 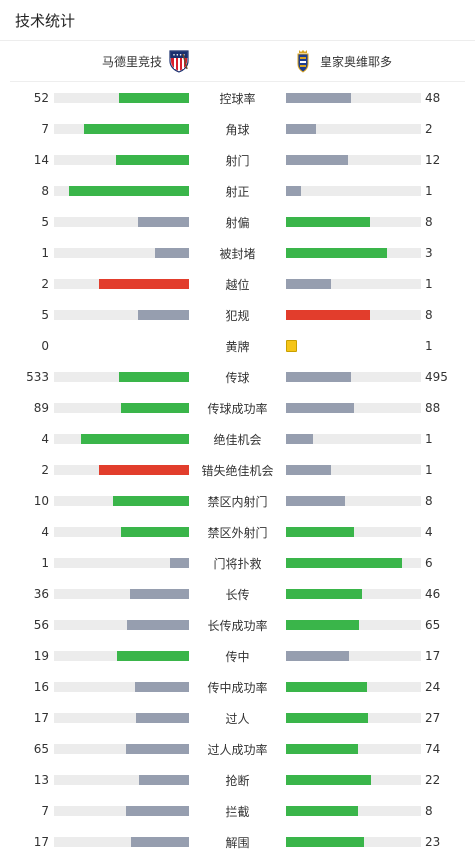 What do you see at coordinates (237, 316) in the screenshot?
I see `stat-label: 犯规` at bounding box center [237, 316].